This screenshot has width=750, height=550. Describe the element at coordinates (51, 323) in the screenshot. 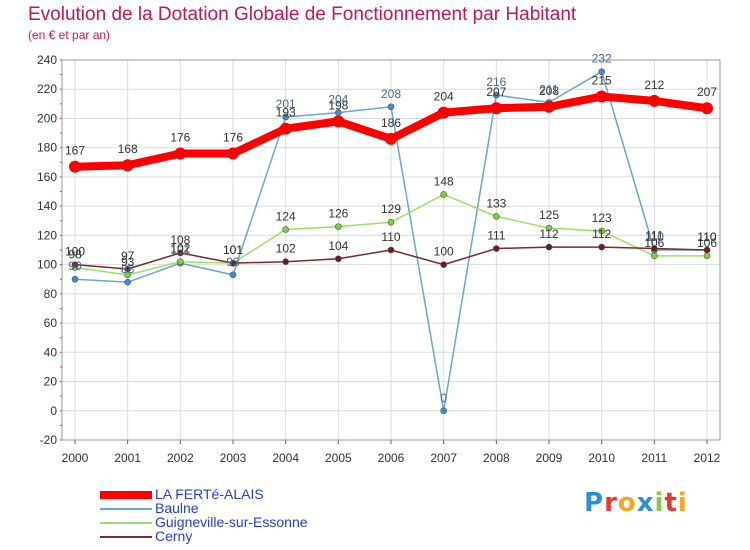

I see `y-tick-label: 60` at that location.